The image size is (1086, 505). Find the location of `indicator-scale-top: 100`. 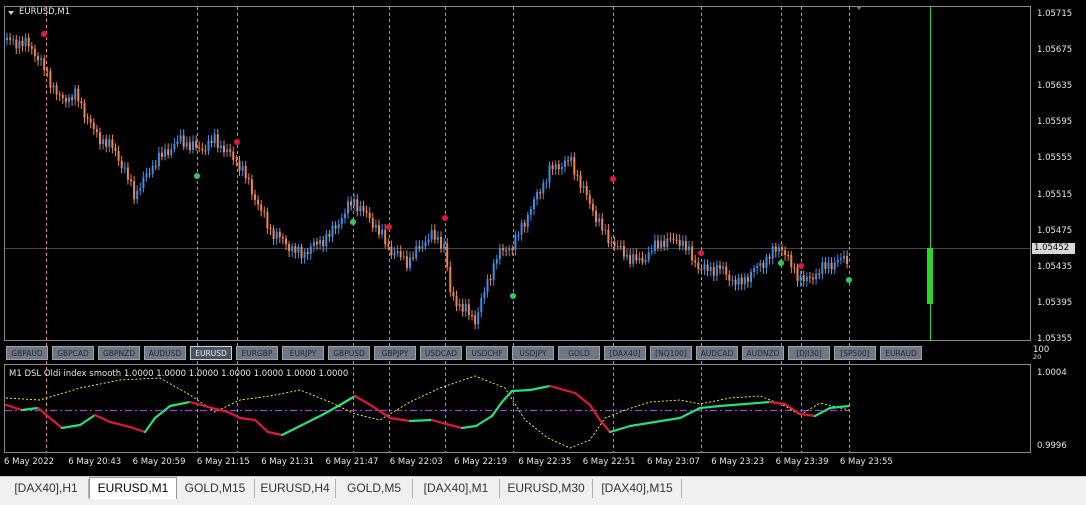

indicator-scale-top: 100 is located at coordinates (1041, 350).